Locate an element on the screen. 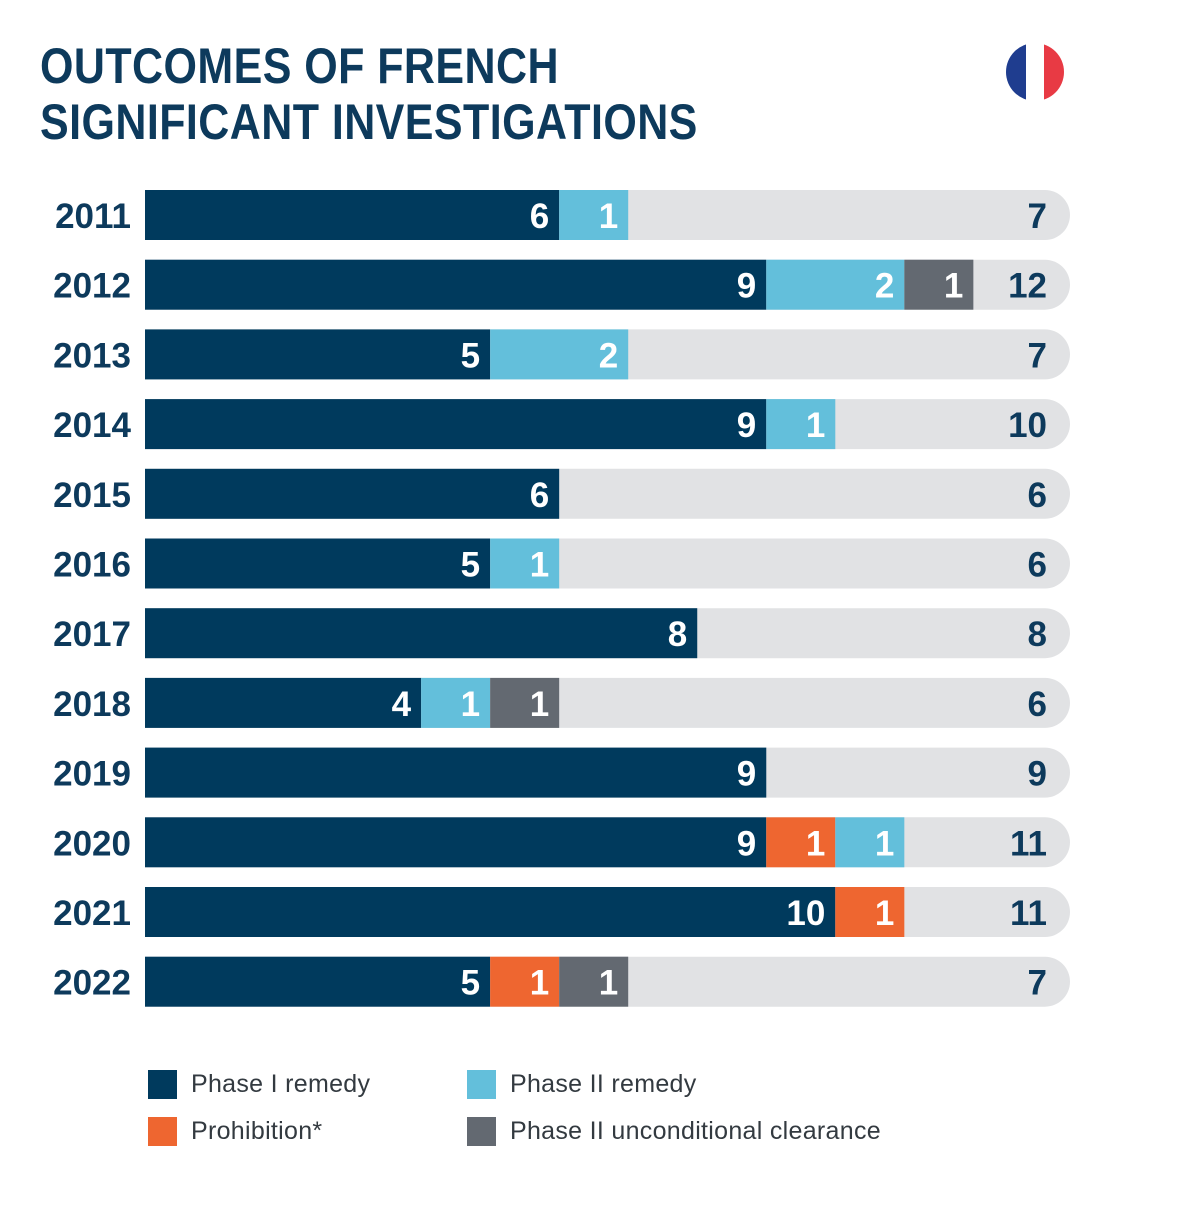 This screenshot has width=1200, height=1219. data-label-phase-i-remedy-2011: 6 is located at coordinates (539, 216).